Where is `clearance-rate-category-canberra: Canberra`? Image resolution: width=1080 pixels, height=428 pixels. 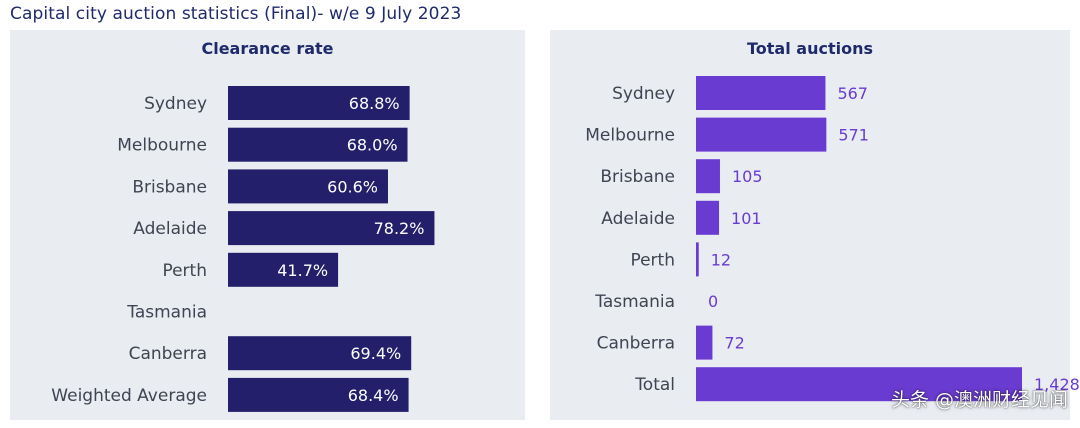
clearance-rate-category-canberra: Canberra is located at coordinates (168, 354).